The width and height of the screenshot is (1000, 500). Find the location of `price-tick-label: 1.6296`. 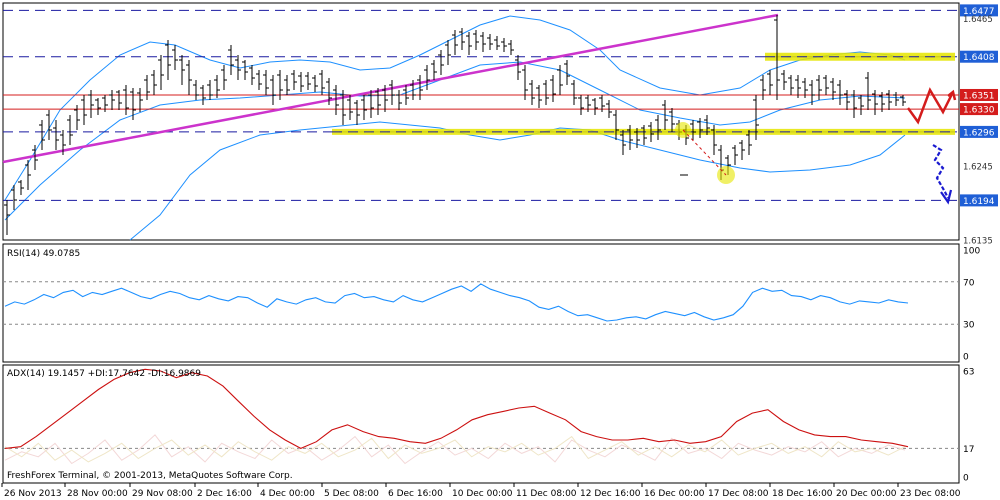

price-tick-label: 1.6296 is located at coordinates (979, 133).